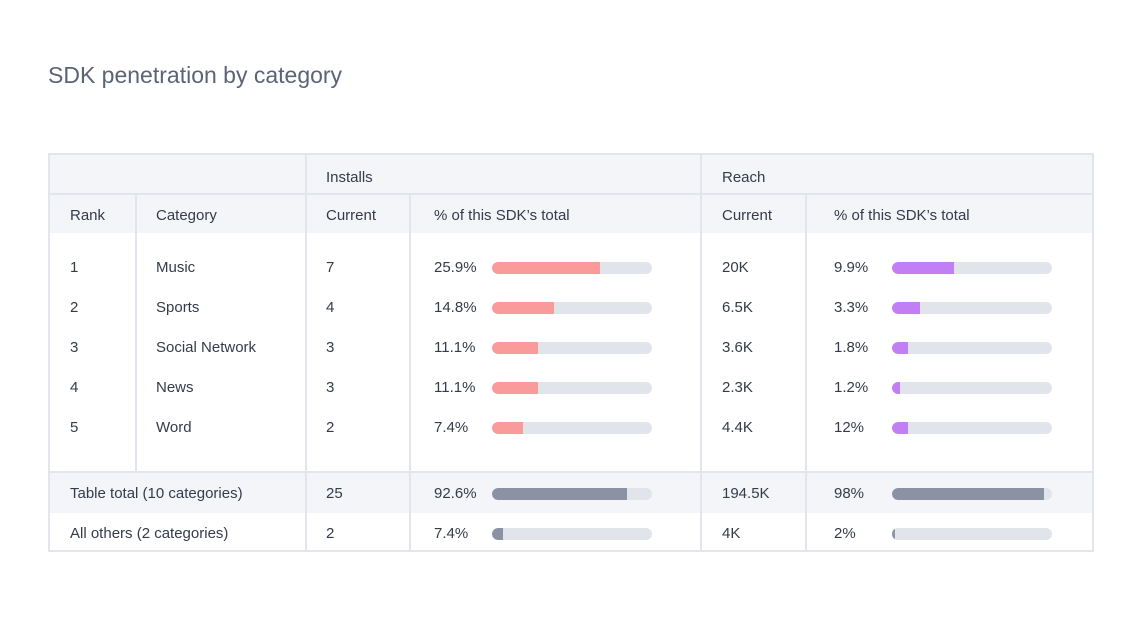 This screenshot has height=640, width=1140. What do you see at coordinates (156, 493) in the screenshot?
I see `totals-label: Table total (10 categories)` at bounding box center [156, 493].